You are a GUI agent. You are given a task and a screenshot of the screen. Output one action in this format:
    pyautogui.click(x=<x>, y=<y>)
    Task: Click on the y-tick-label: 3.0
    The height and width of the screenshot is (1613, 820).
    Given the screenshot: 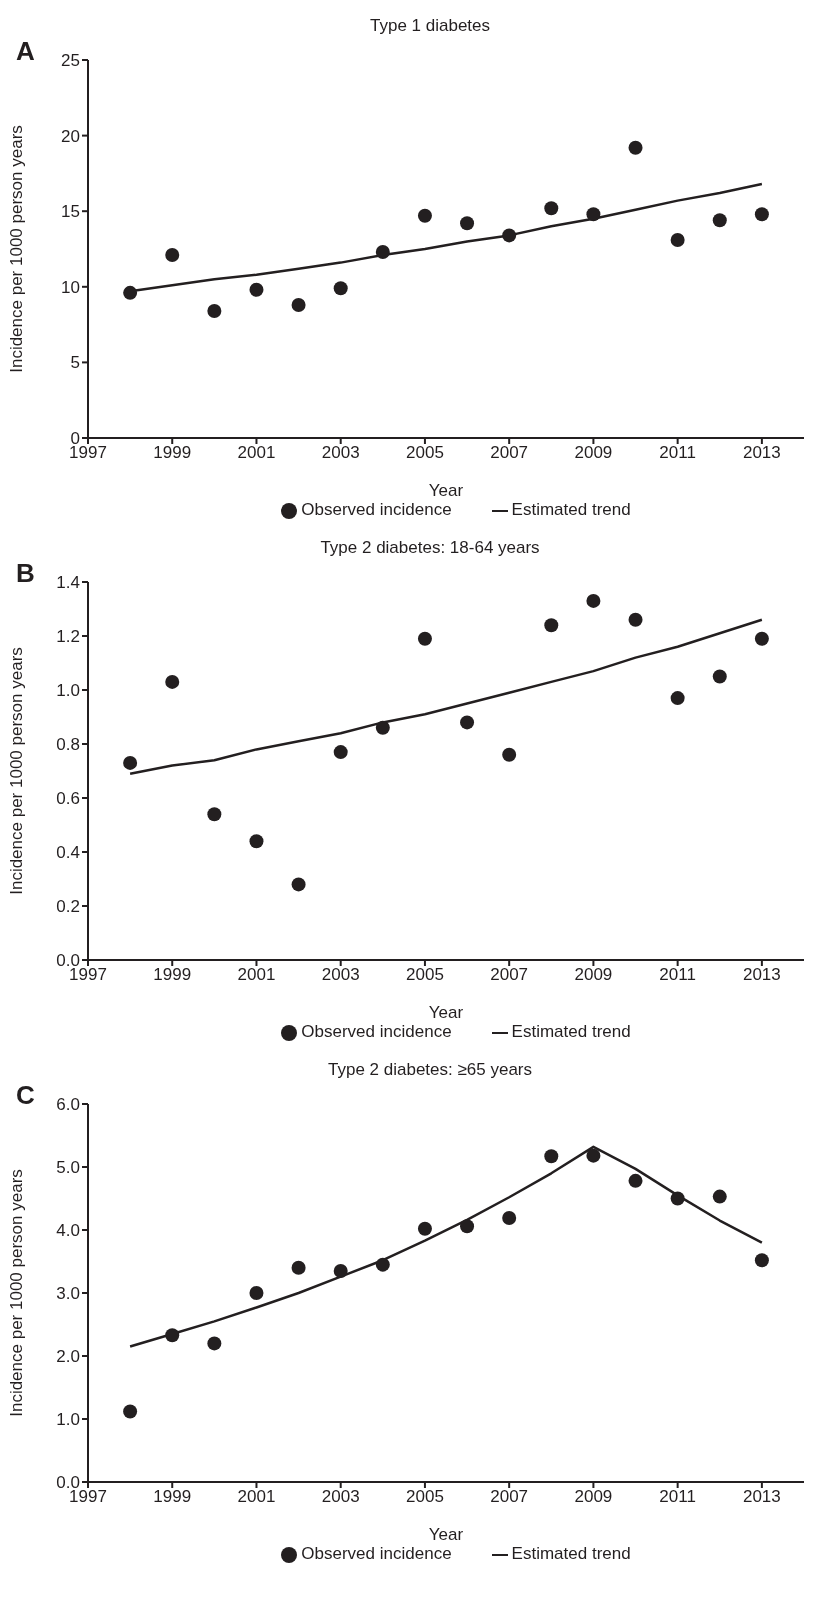 What is the action you would take?
    pyautogui.click(x=68, y=1294)
    